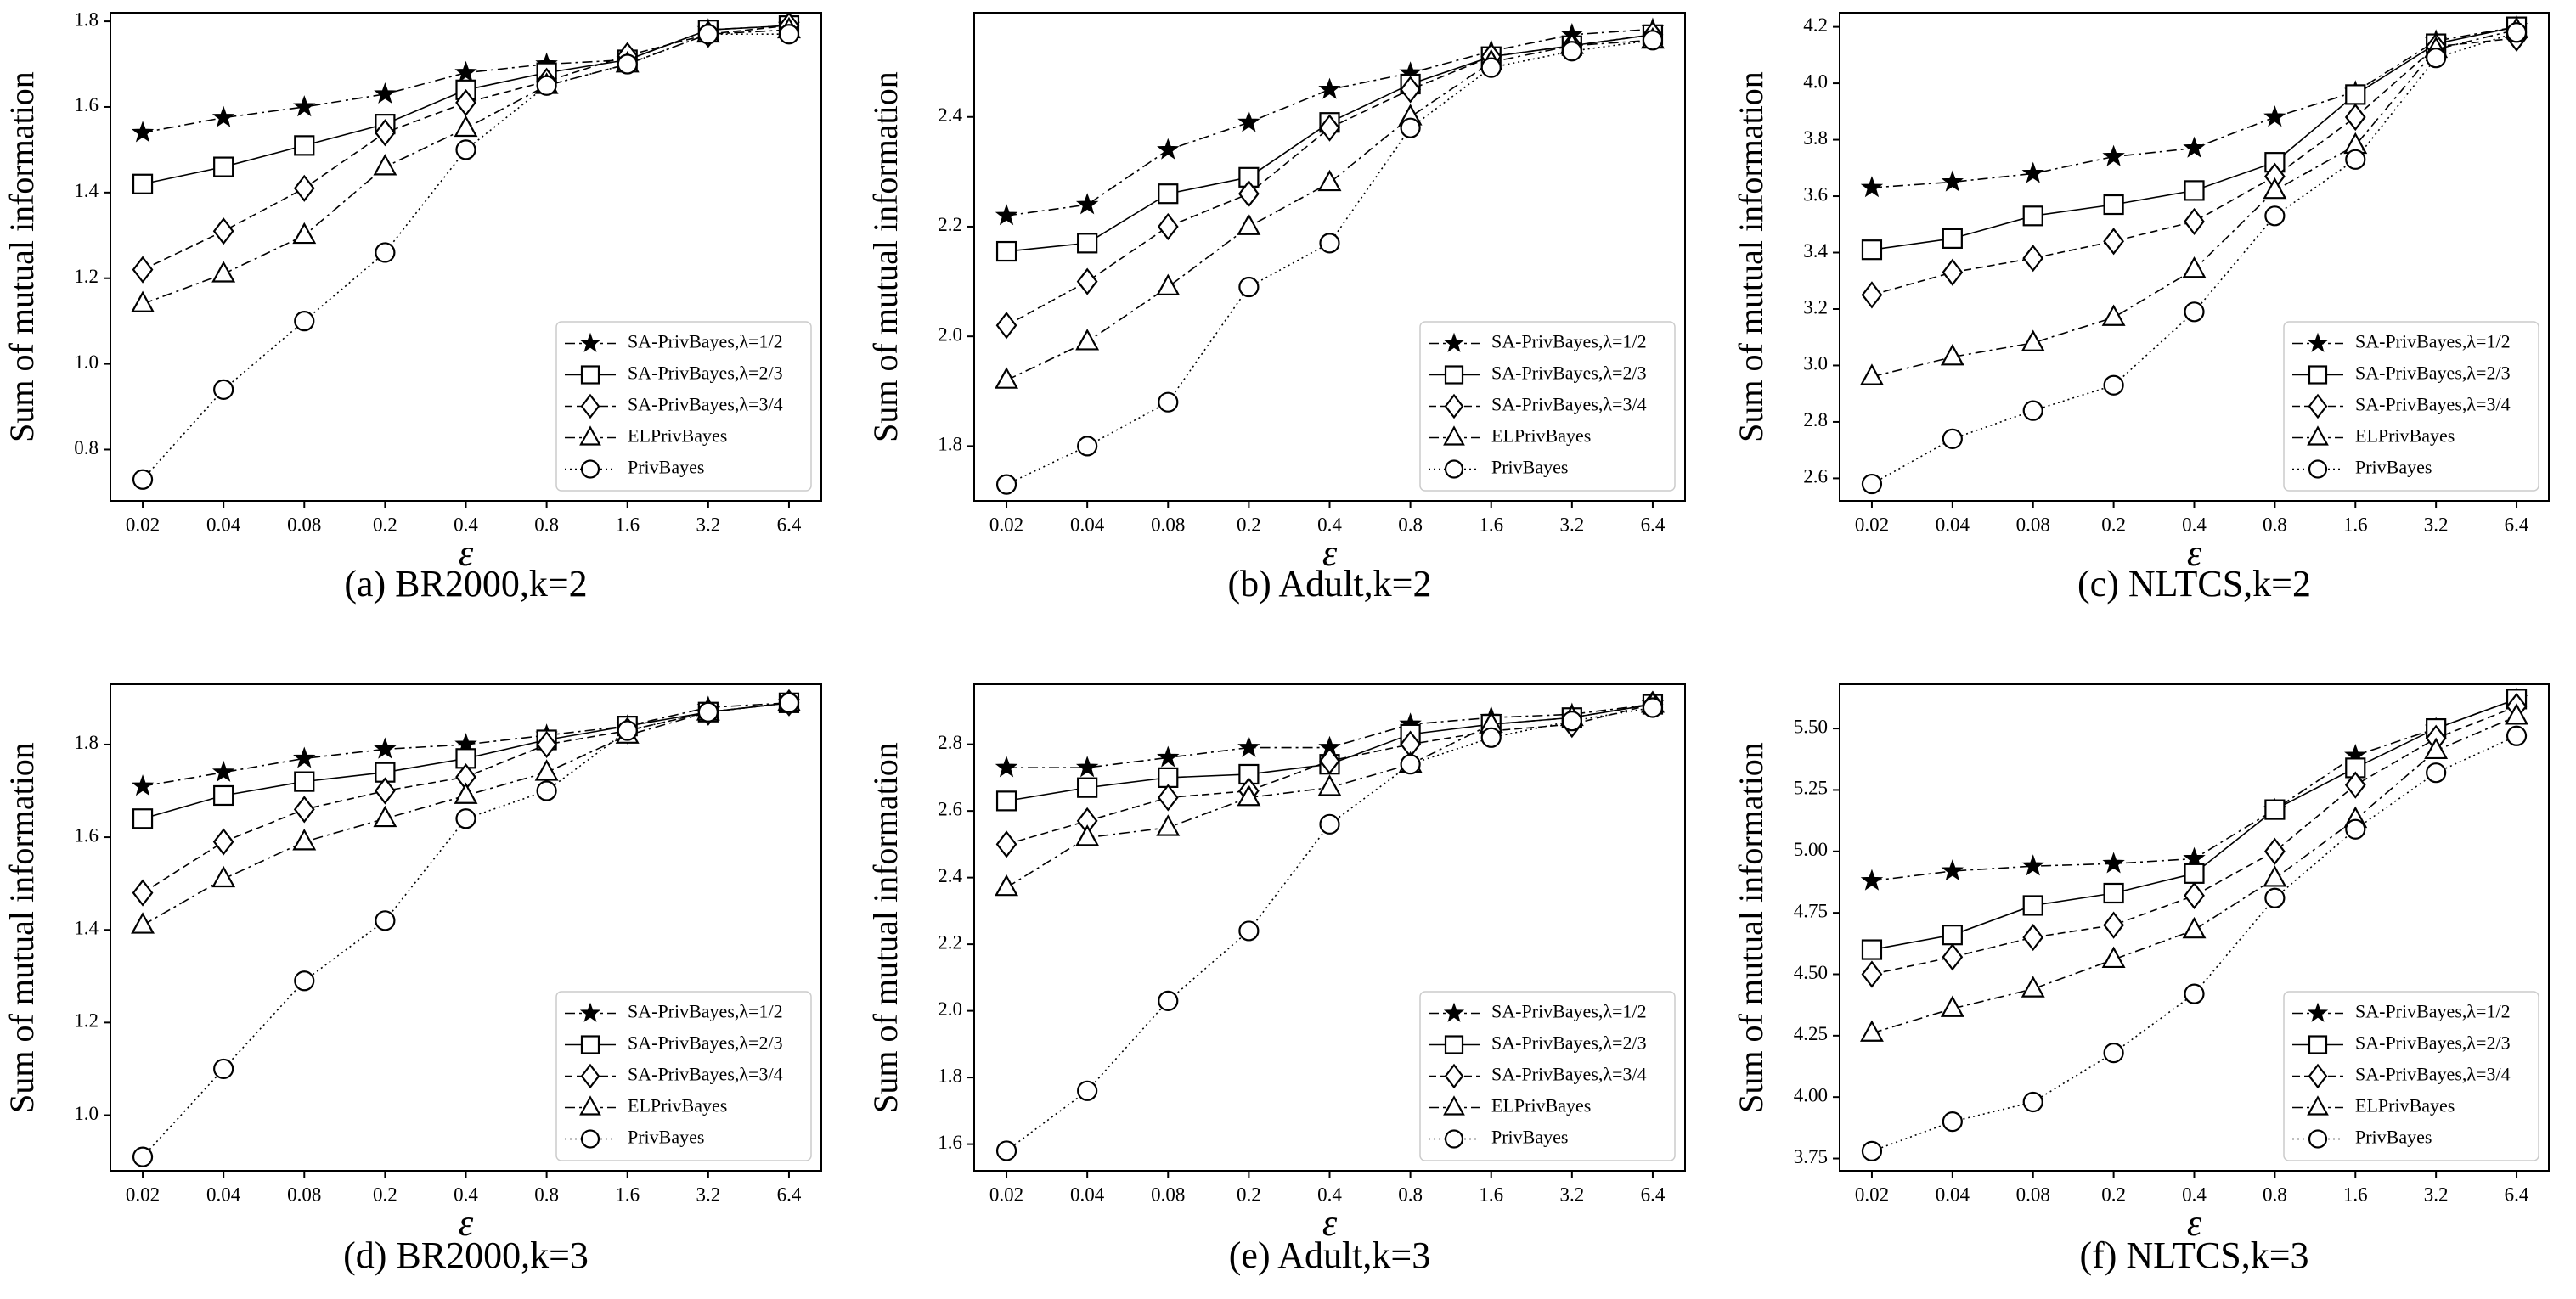  I want to click on x-tick-label: 6.4, so click(1653, 524).